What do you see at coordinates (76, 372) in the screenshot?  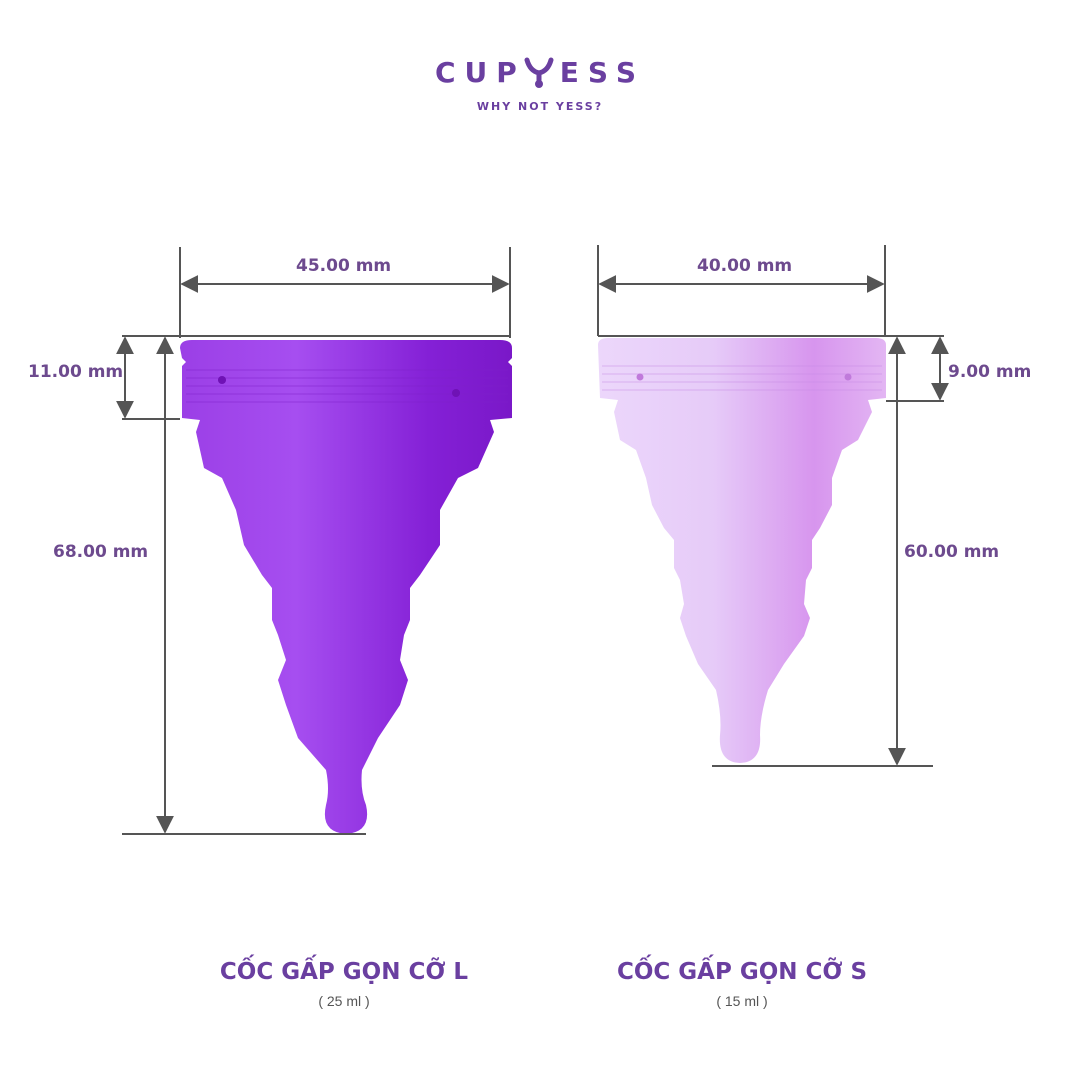 I see `rim-label-large: 11.00 mm` at bounding box center [76, 372].